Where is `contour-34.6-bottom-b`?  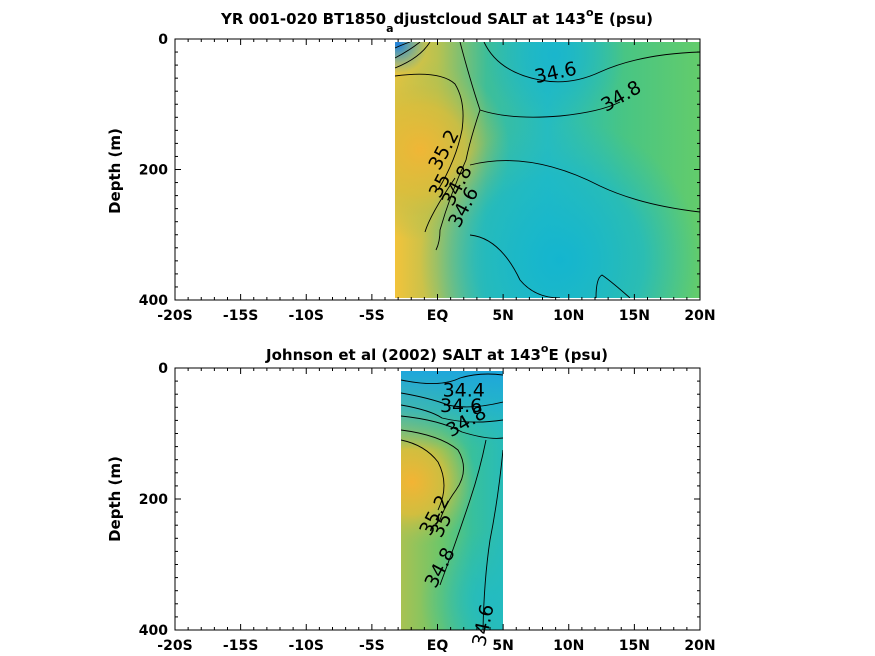
contour-34.6-bottom-b is located at coordinates (492, 539).